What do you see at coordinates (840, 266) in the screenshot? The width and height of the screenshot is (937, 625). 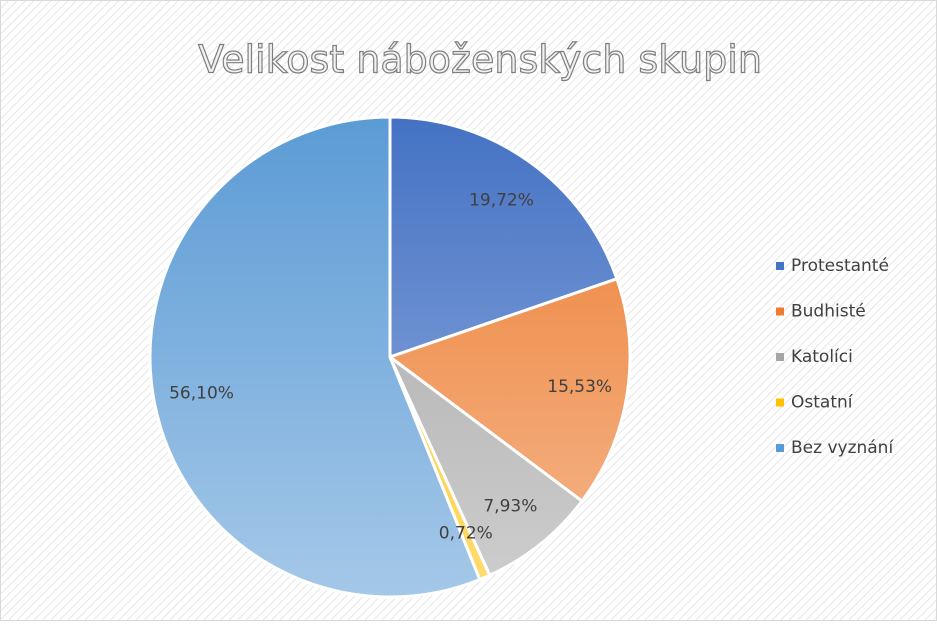 I see `legend-label: Protestanté` at bounding box center [840, 266].